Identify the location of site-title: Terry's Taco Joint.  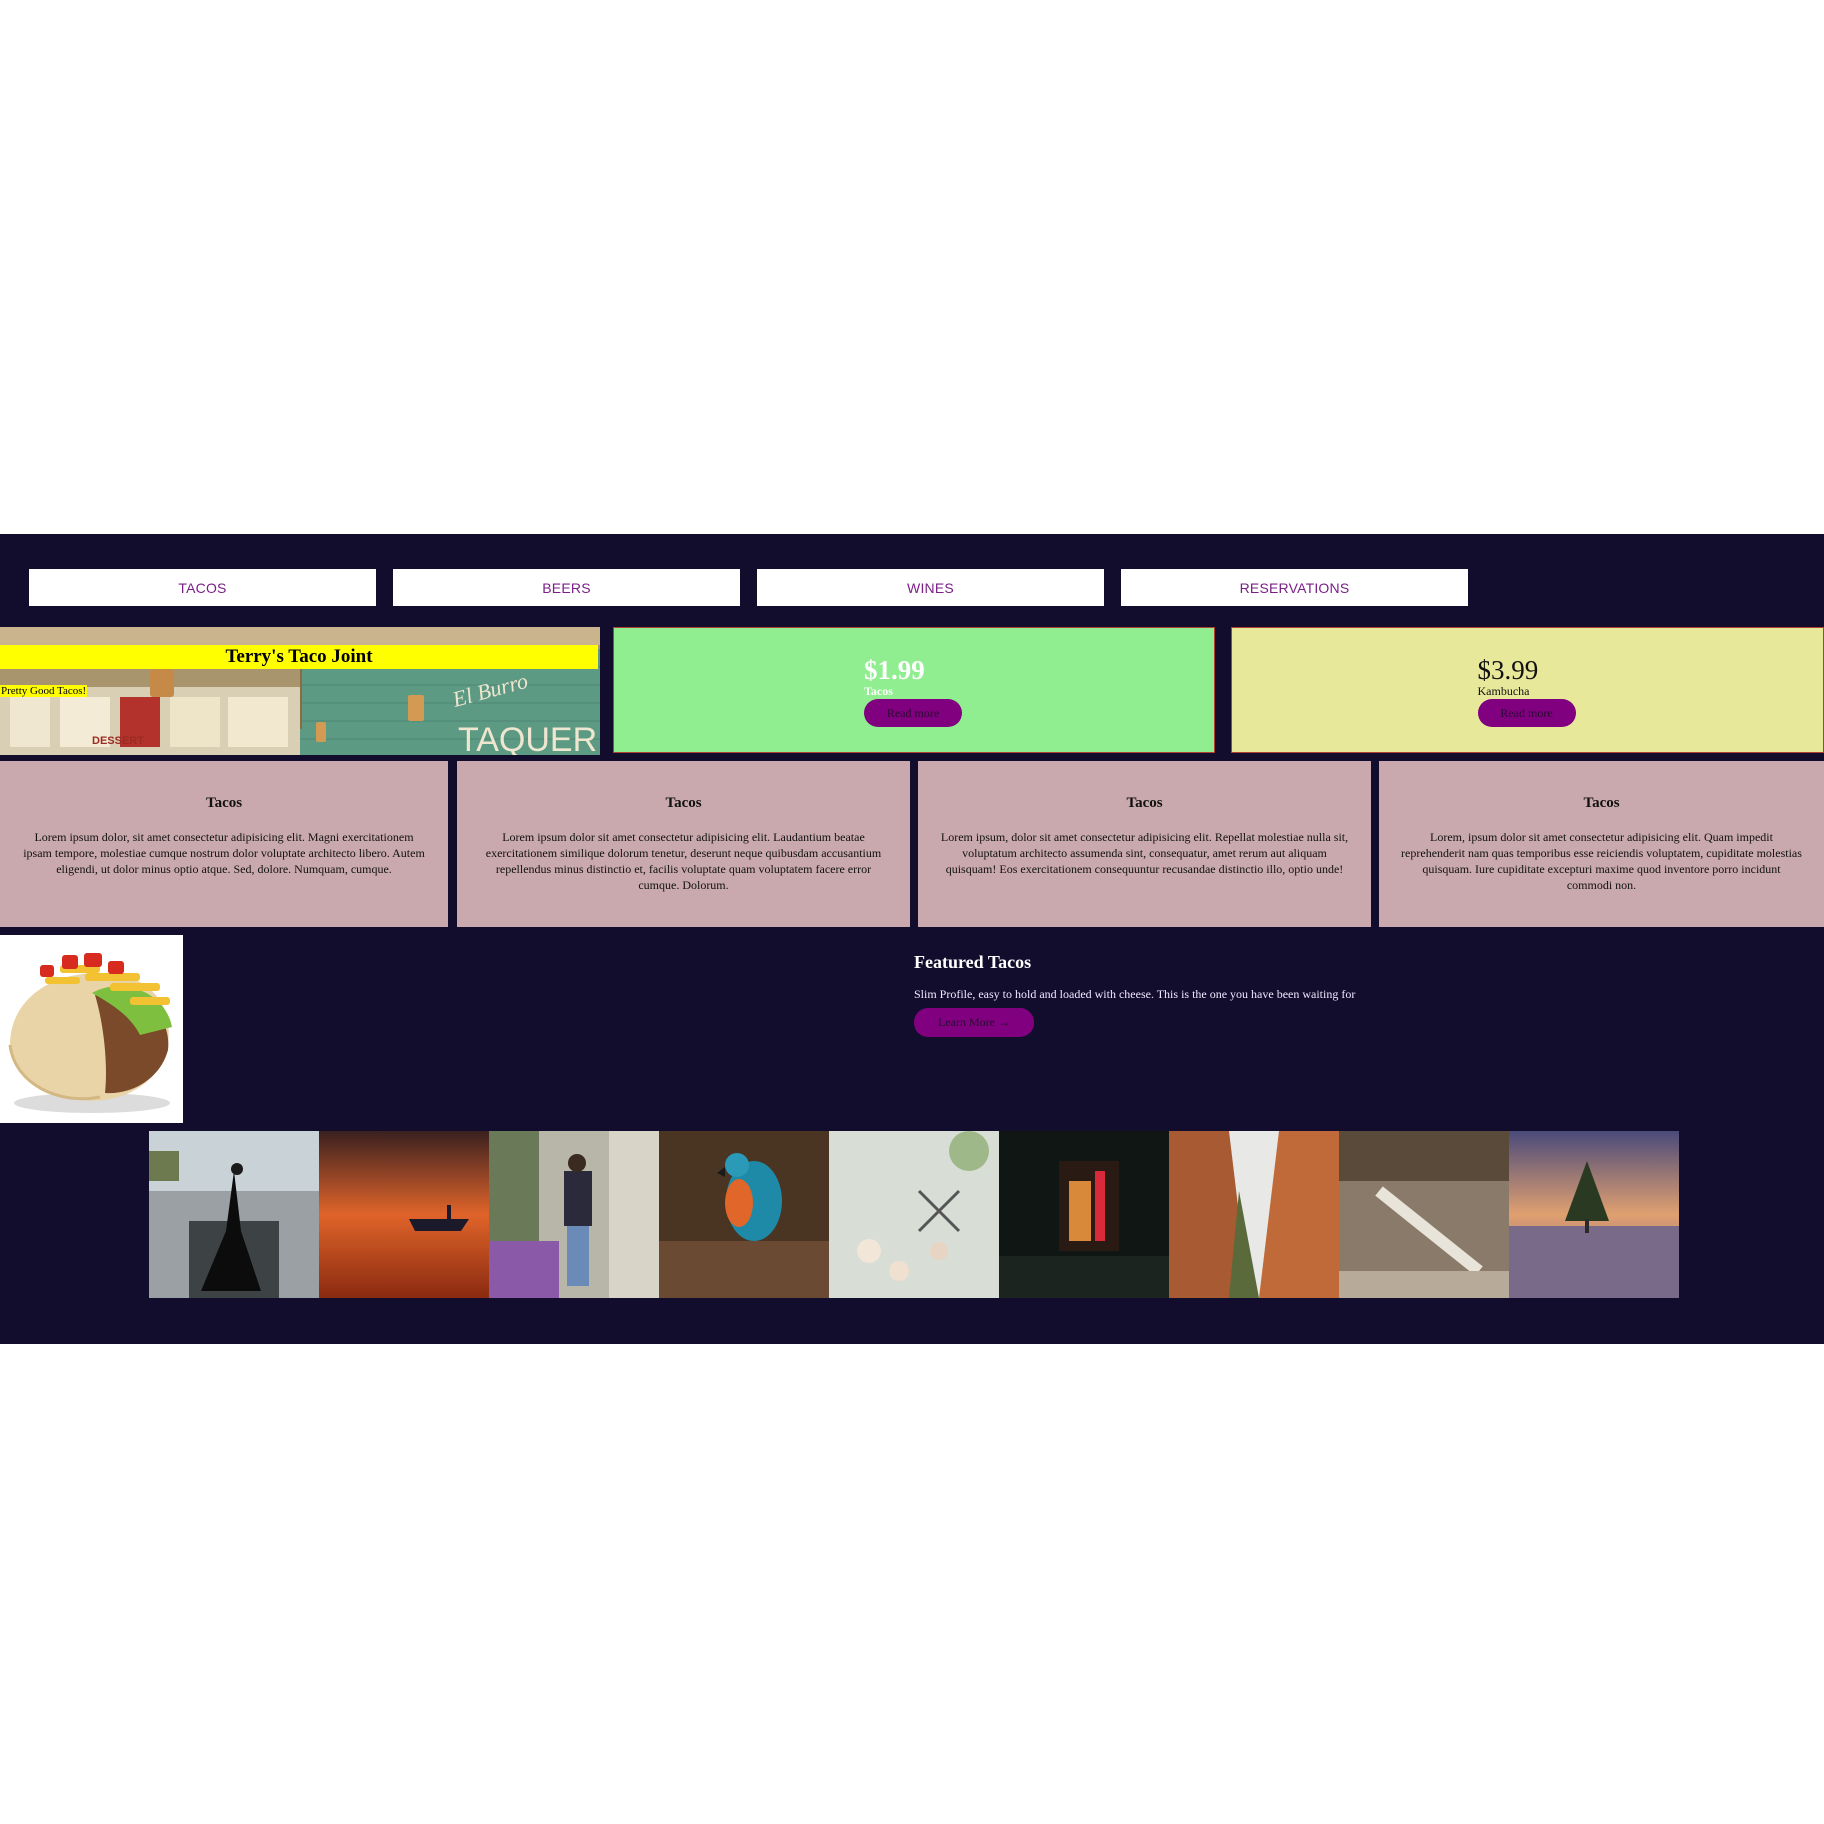
(299, 657).